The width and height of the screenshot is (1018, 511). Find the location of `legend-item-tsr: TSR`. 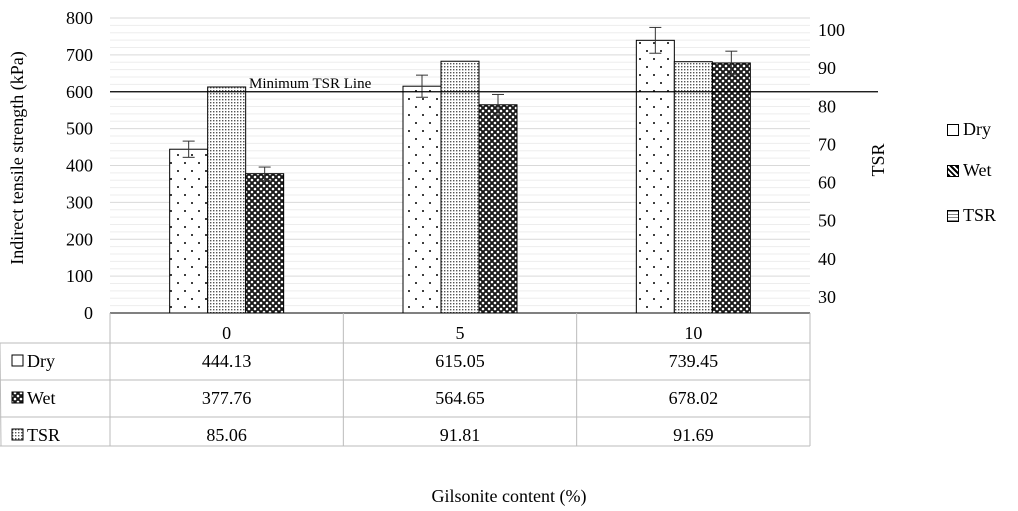

legend-item-tsr: TSR is located at coordinates (971, 215).